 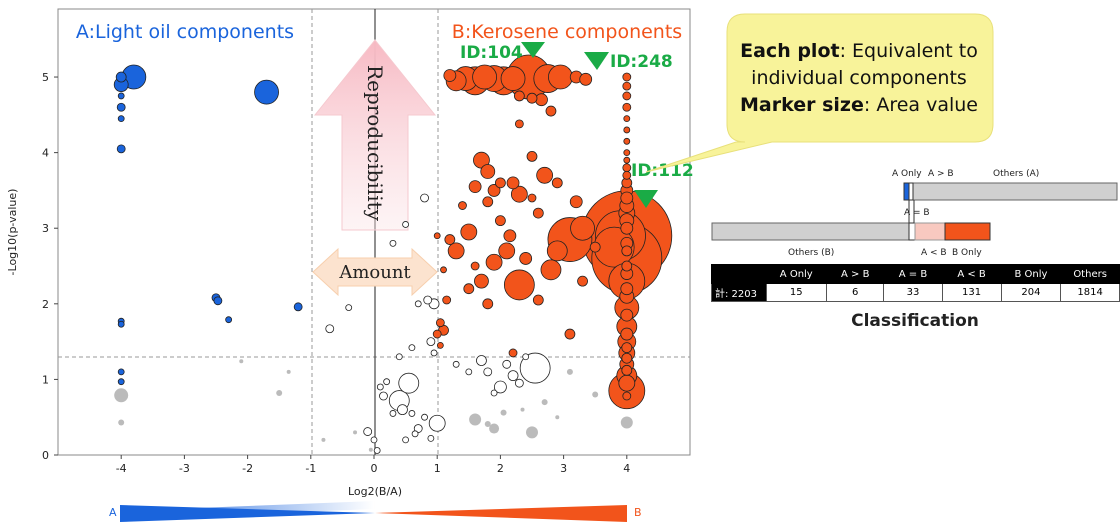 What do you see at coordinates (185, 32) in the screenshot?
I see `a-title: A:Light oil components` at bounding box center [185, 32].